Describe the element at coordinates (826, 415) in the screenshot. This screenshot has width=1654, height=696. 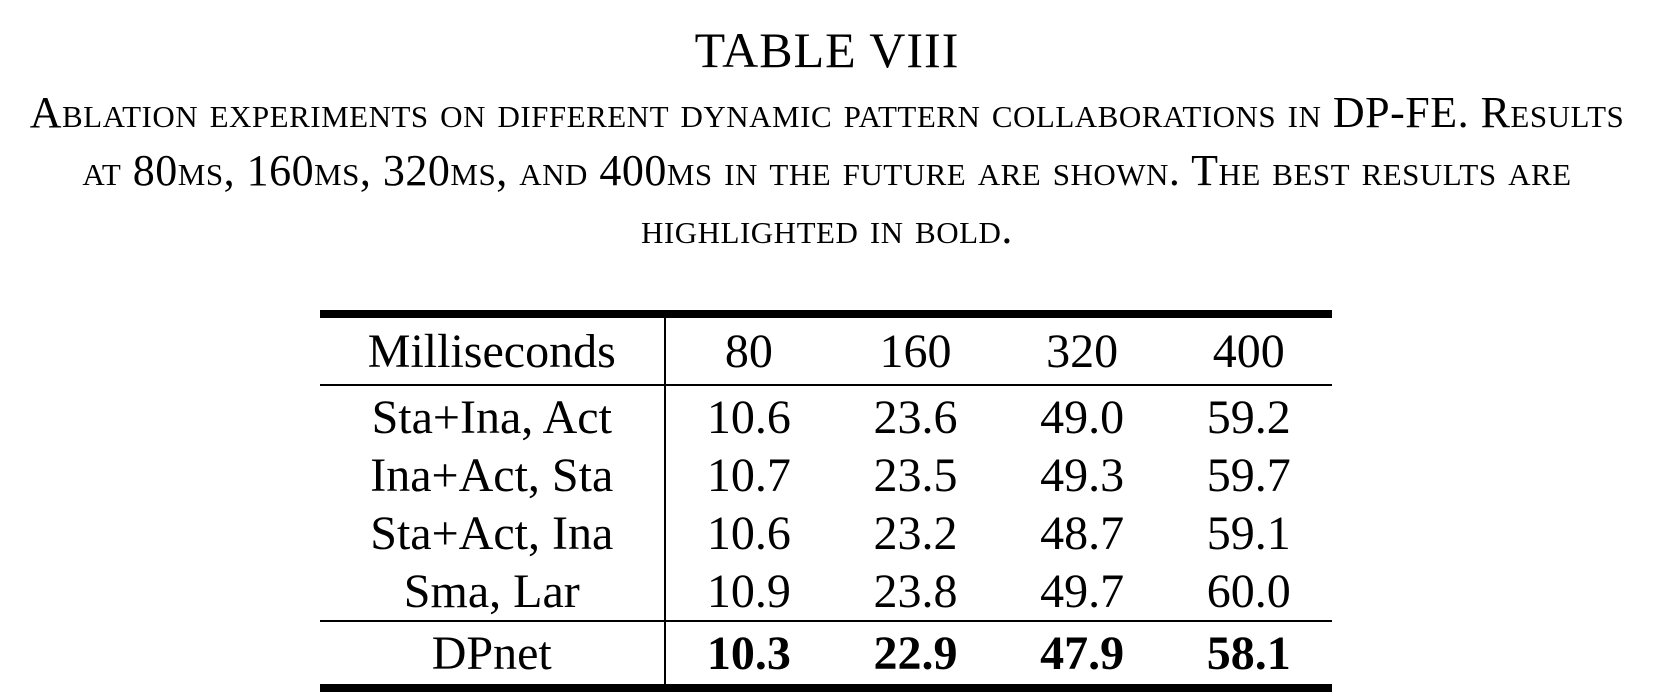
I see `table-row: Sta+Ina, Act 10.6 23.6 49.0 59.2` at that location.